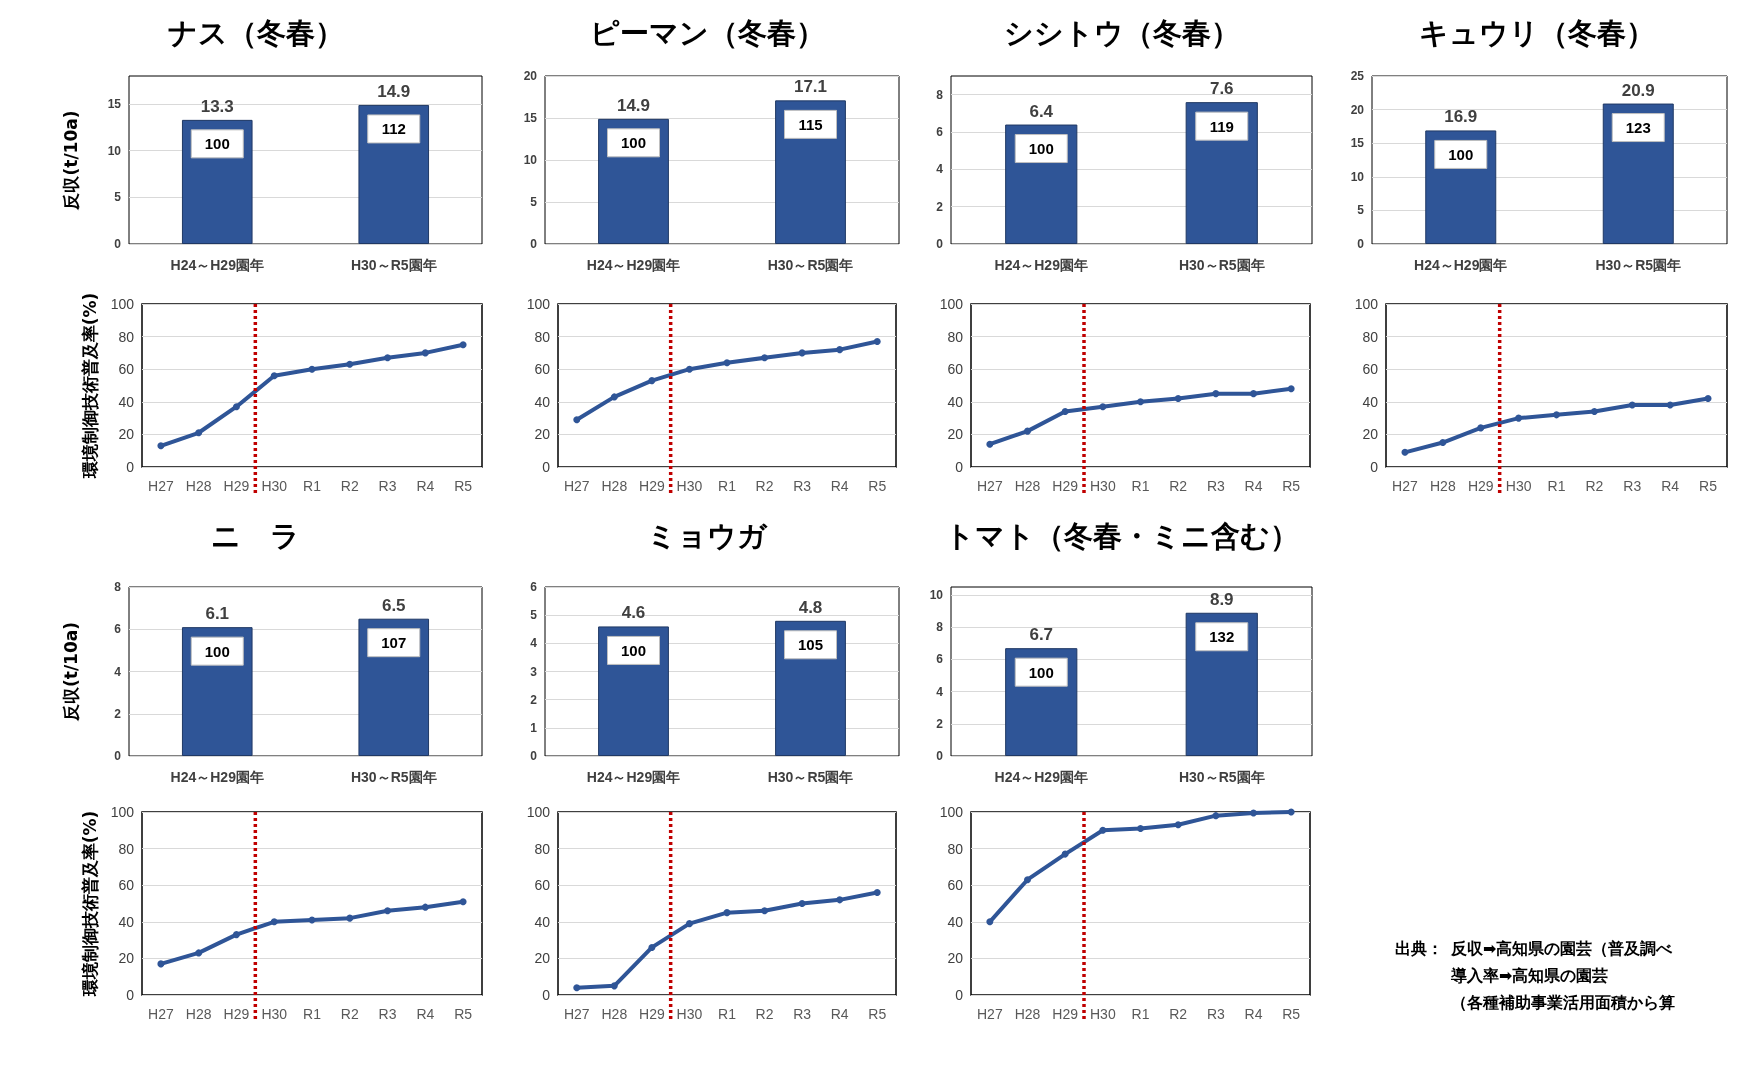  I want to click on y-axis-title: 反収(t/10a), so click(70, 672).